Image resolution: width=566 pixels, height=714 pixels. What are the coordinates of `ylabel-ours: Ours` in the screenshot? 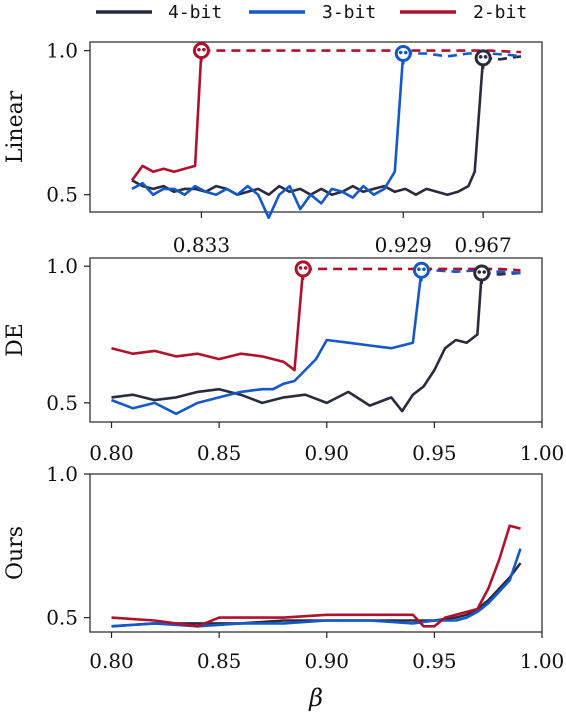 It's located at (15, 553).